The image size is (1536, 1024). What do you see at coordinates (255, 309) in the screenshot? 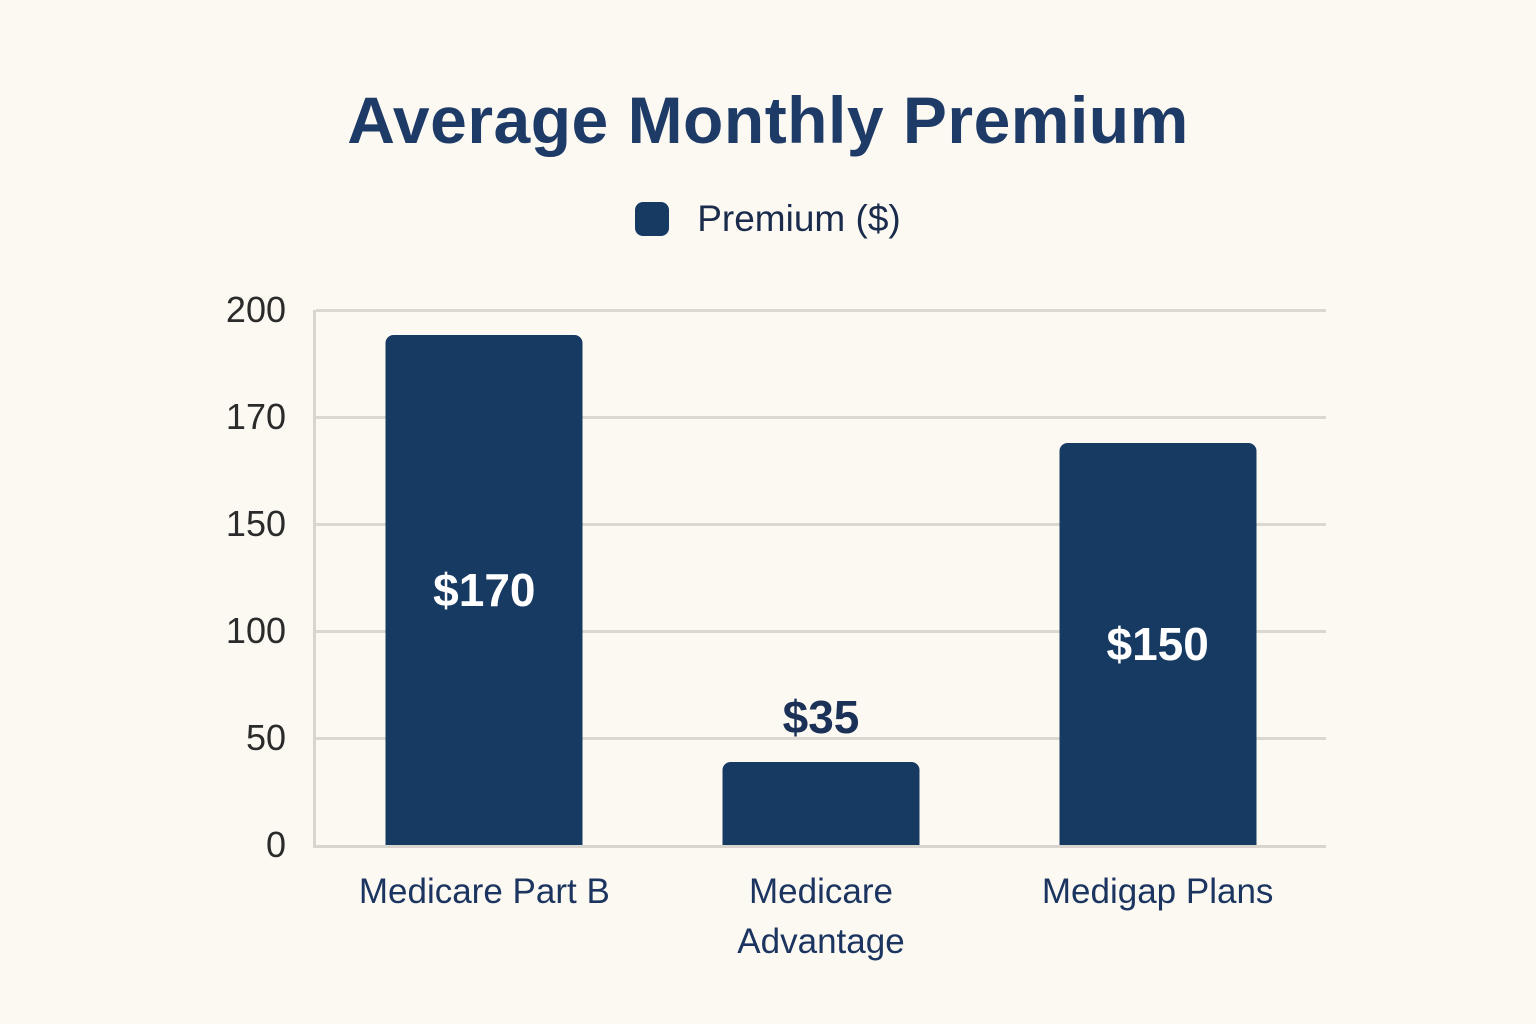
I see `y-axis-tick-label: 200` at bounding box center [255, 309].